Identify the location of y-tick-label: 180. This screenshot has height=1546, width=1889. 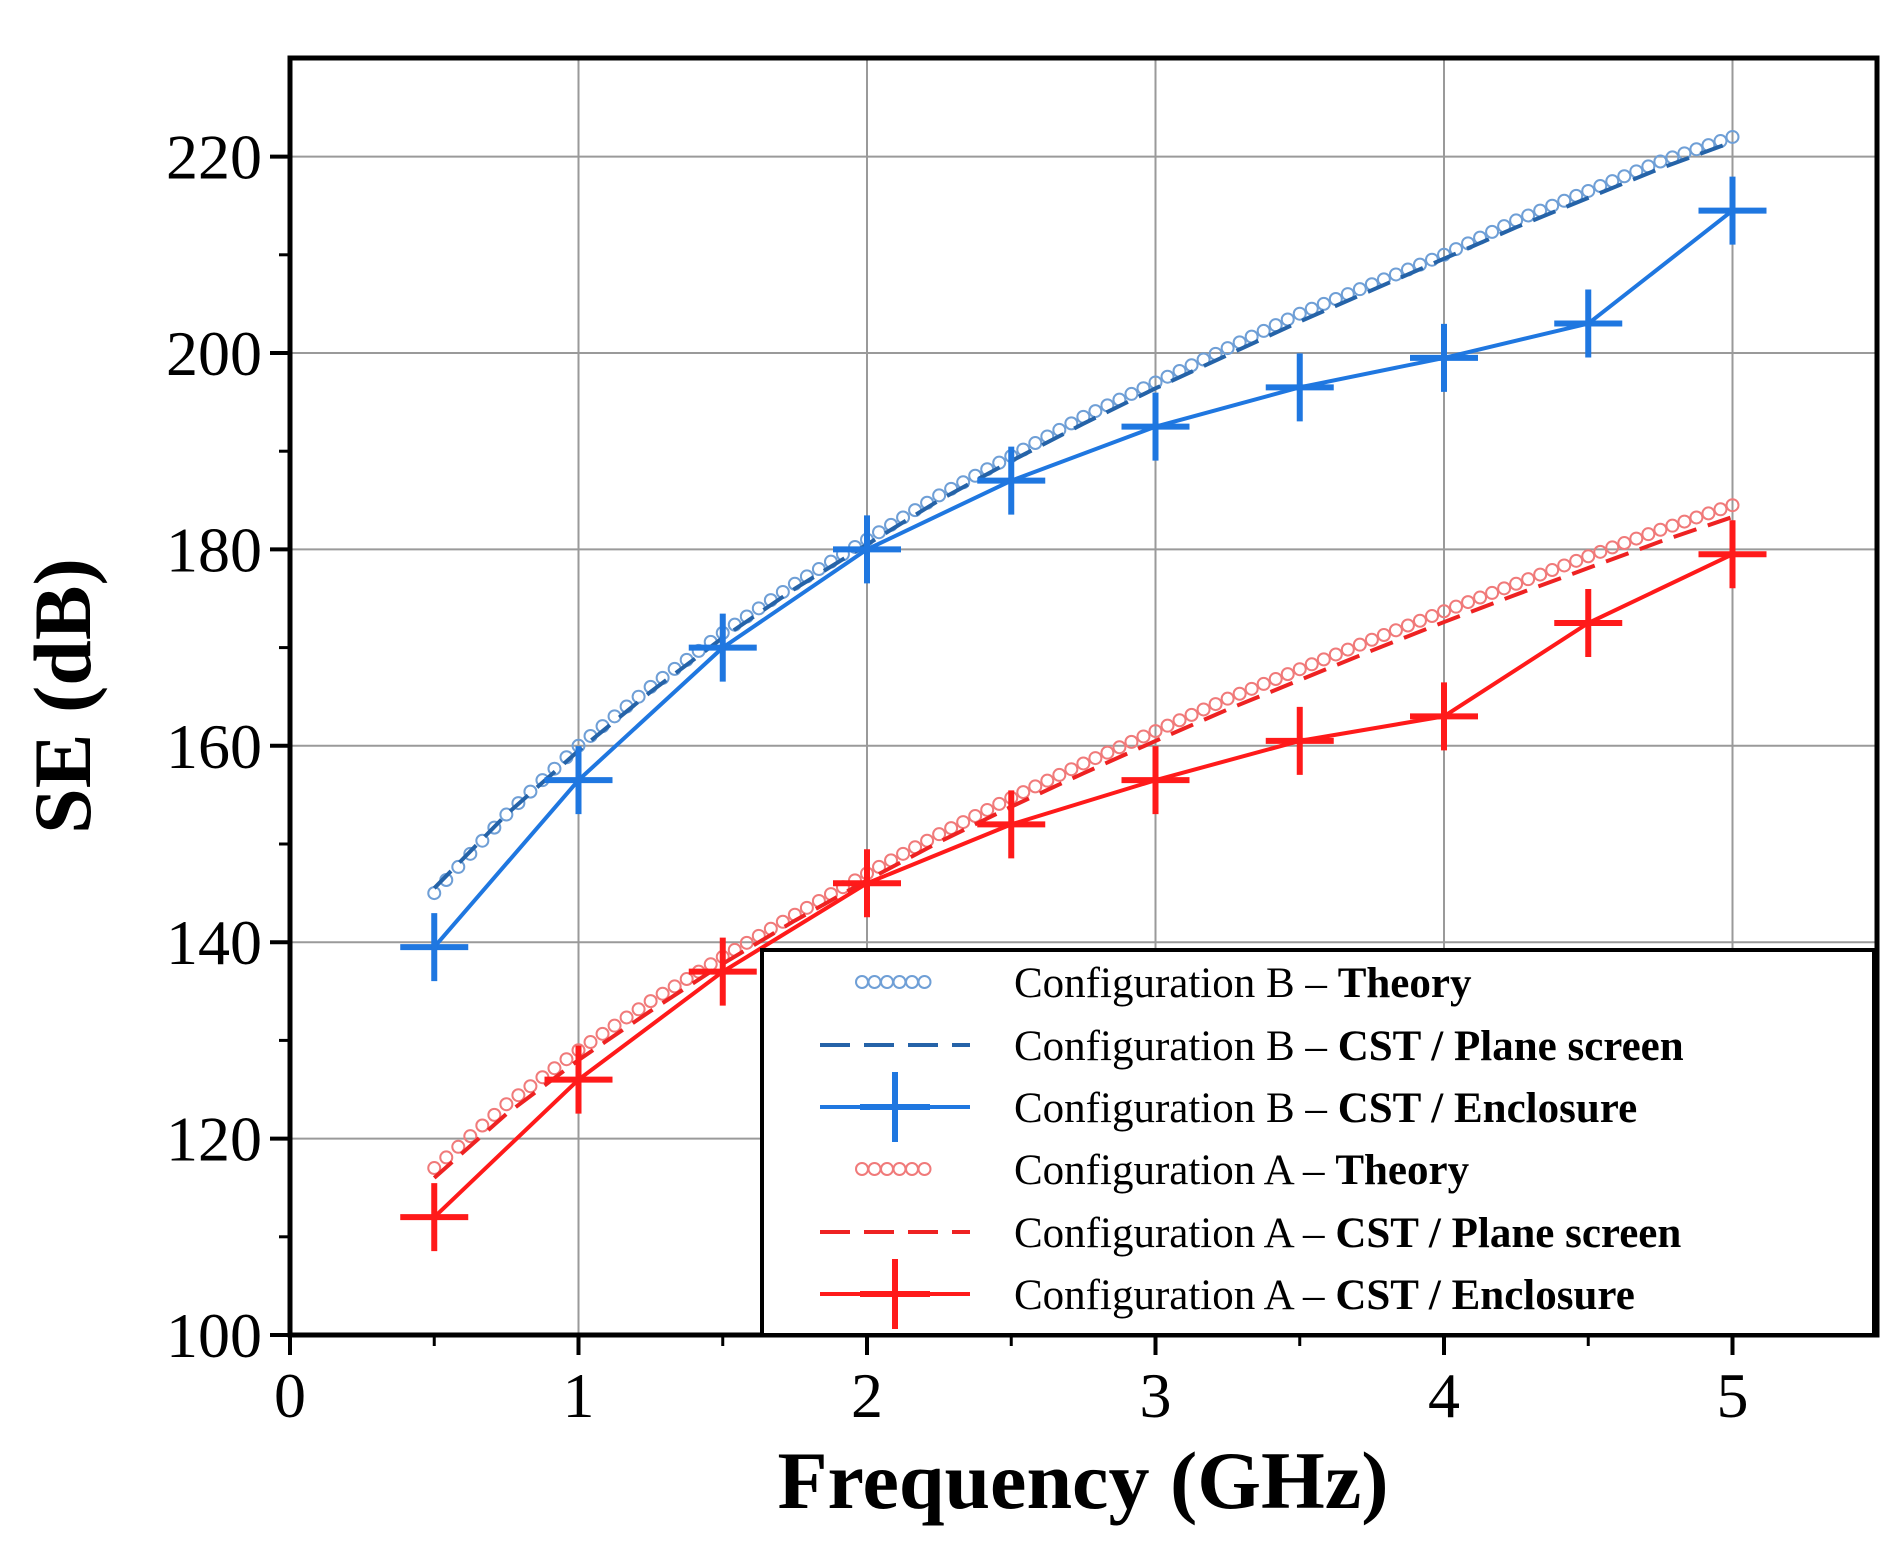
(214, 549).